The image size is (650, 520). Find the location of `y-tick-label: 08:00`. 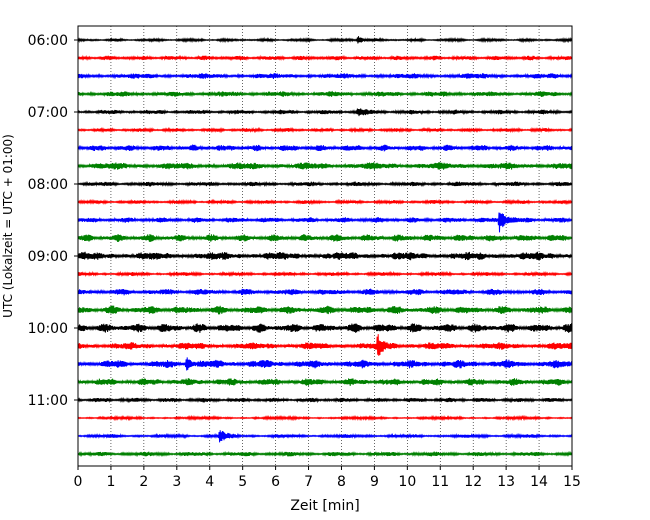

y-tick-label: 08:00 is located at coordinates (48, 185).